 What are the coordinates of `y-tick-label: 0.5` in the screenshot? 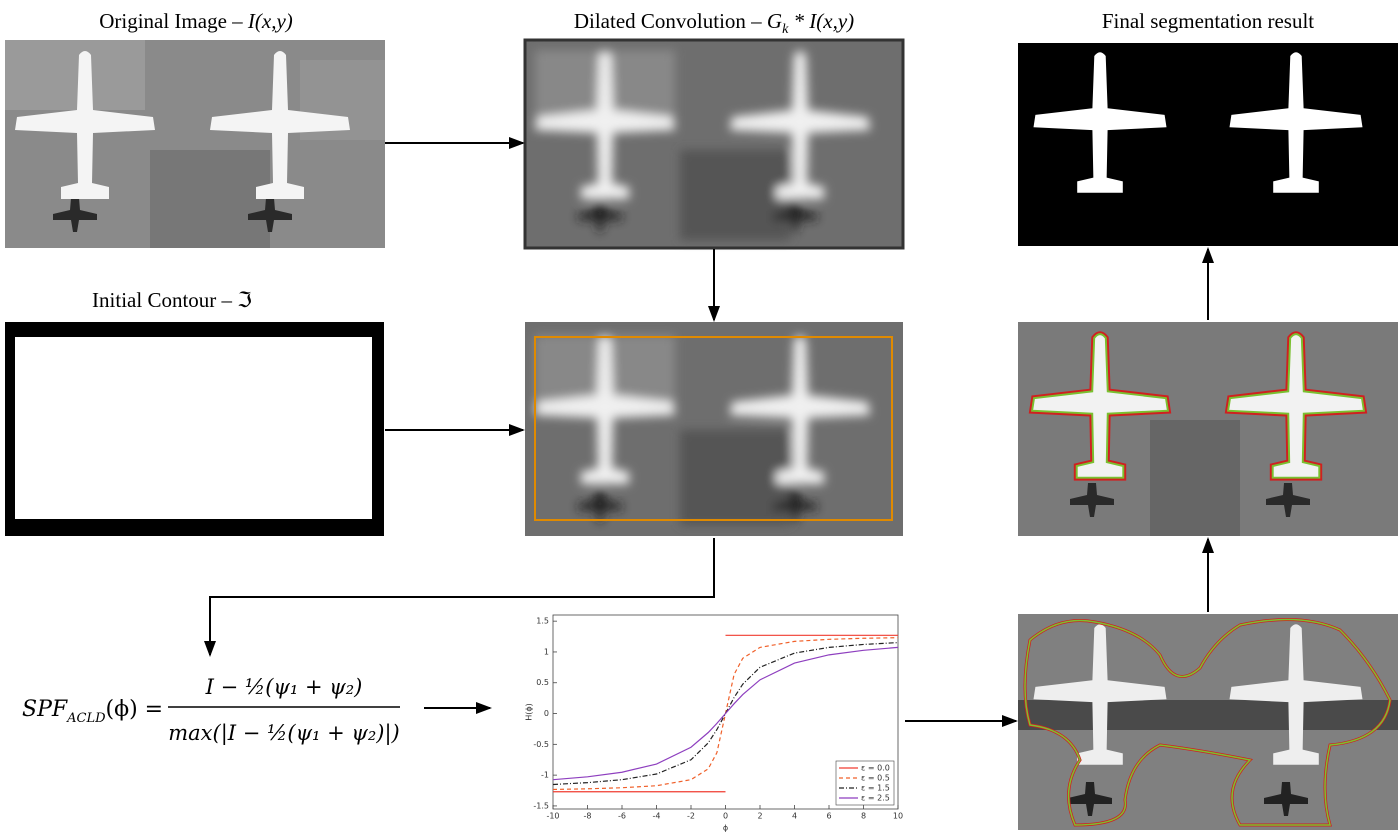 It's located at (542, 682).